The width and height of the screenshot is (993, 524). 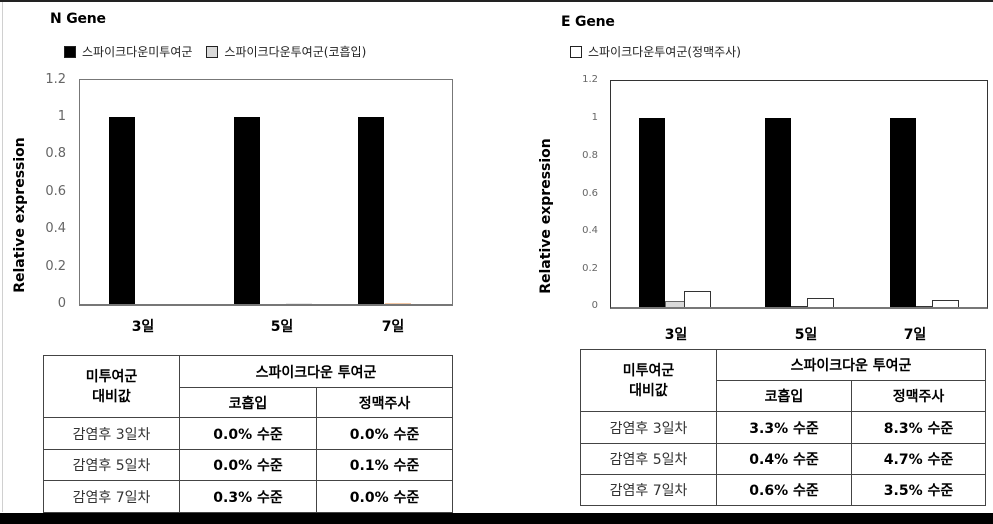 I want to click on legend-label: 스파이크다운투여군(코흡입), so click(x=295, y=52).